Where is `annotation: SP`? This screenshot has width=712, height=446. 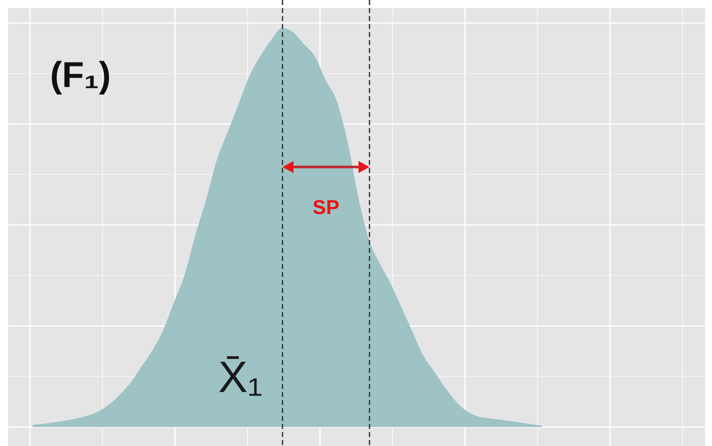 annotation: SP is located at coordinates (326, 208).